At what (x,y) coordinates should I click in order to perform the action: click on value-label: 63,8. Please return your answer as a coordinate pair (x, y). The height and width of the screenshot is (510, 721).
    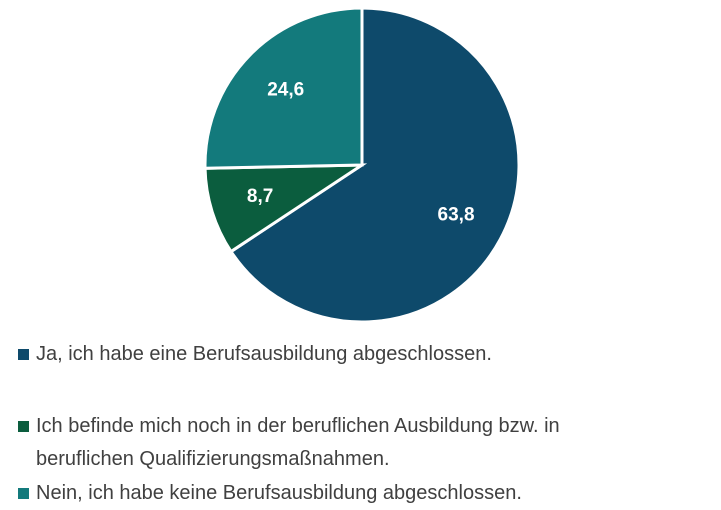
    Looking at the image, I should click on (456, 215).